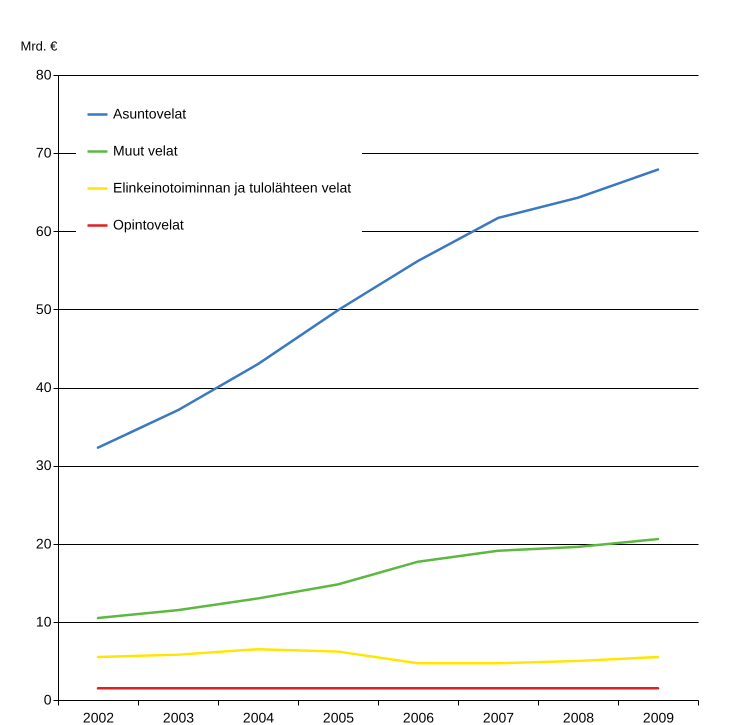  Describe the element at coordinates (145, 150) in the screenshot. I see `legend-label: Muut velat` at that location.